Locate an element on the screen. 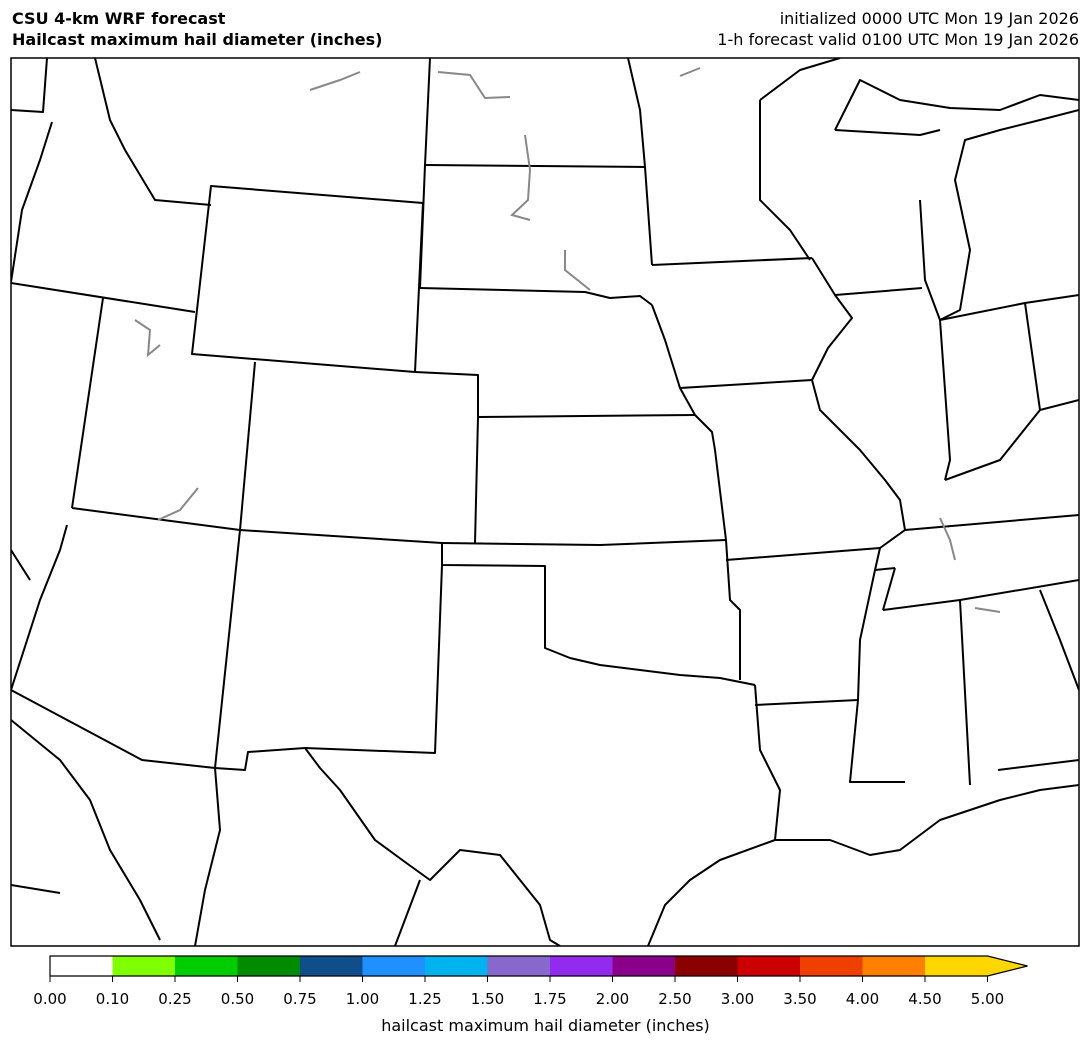 The width and height of the screenshot is (1091, 1045). co-east is located at coordinates (476, 480).